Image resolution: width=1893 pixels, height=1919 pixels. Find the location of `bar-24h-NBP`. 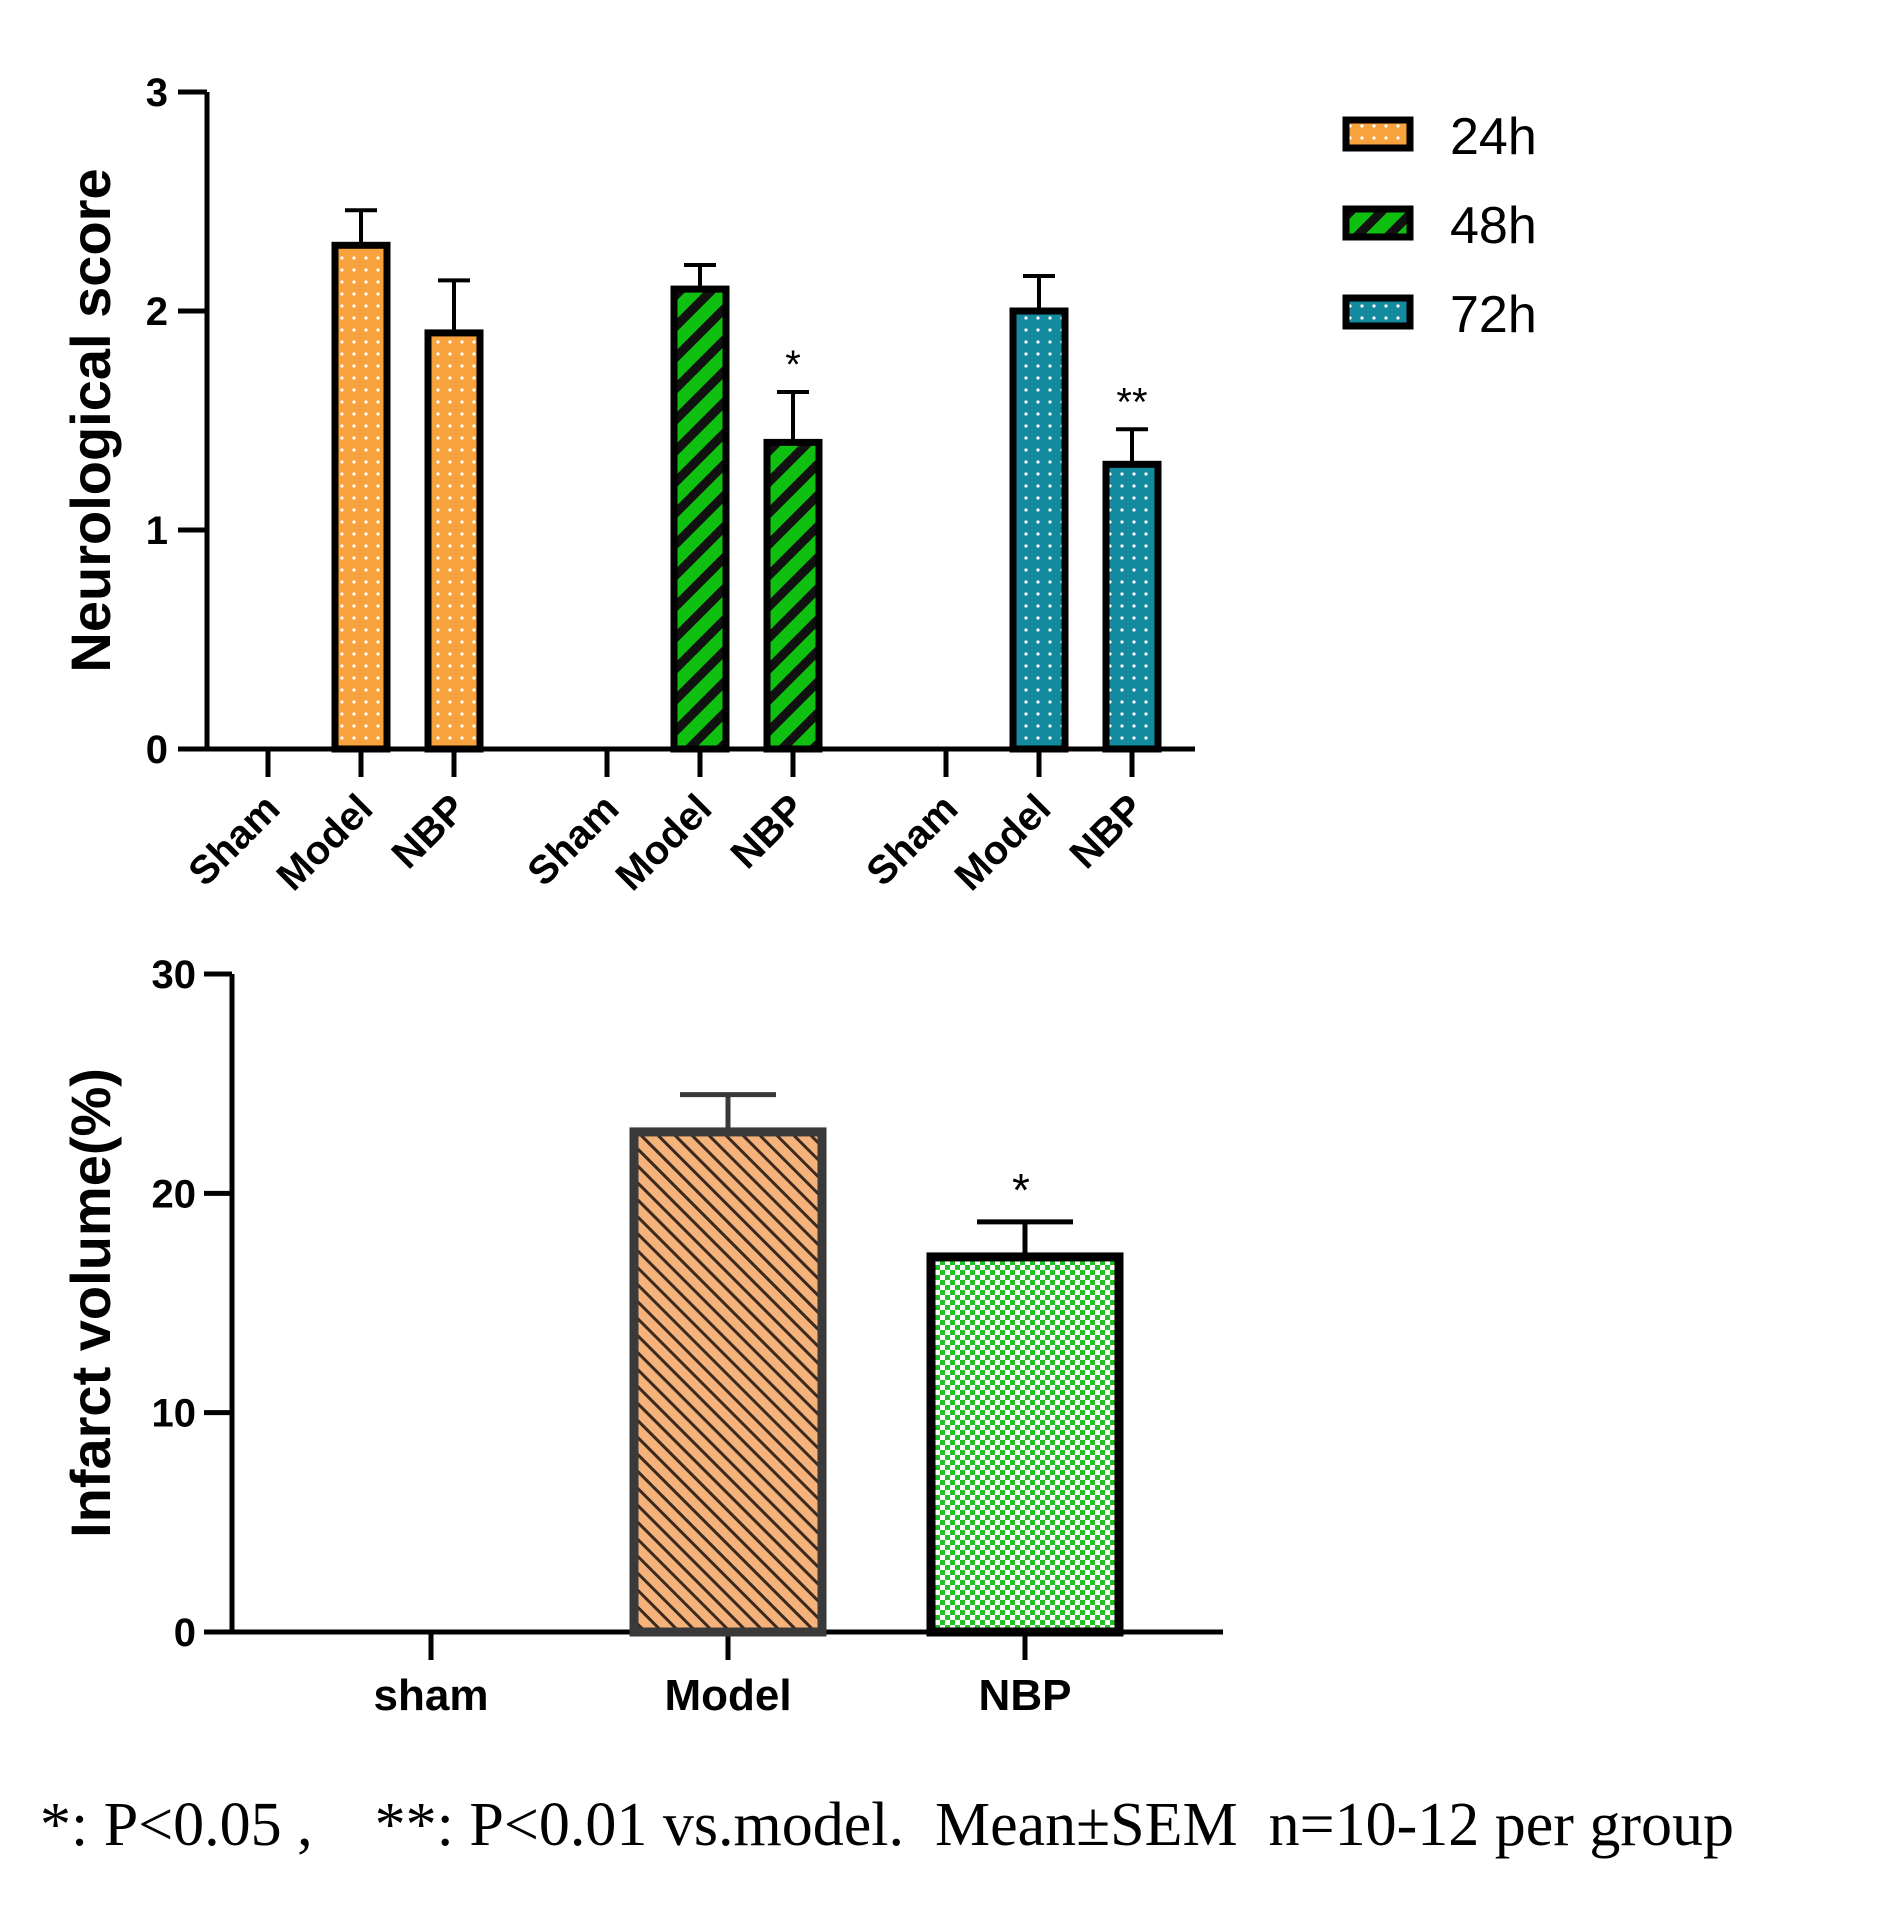

bar-24h-NBP is located at coordinates (454, 541).